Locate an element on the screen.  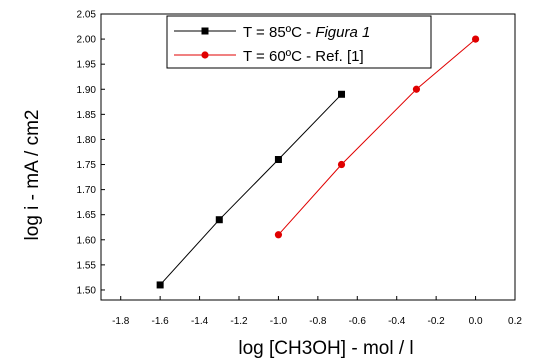
y-tick-label: 1.90 is located at coordinates (87, 90).